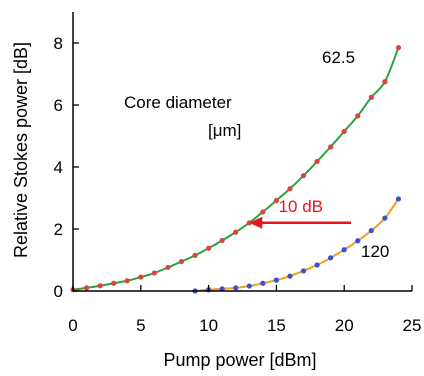 This screenshot has width=424, height=376. I want to click on x-axis-title: Pump power [dBm], so click(239, 360).